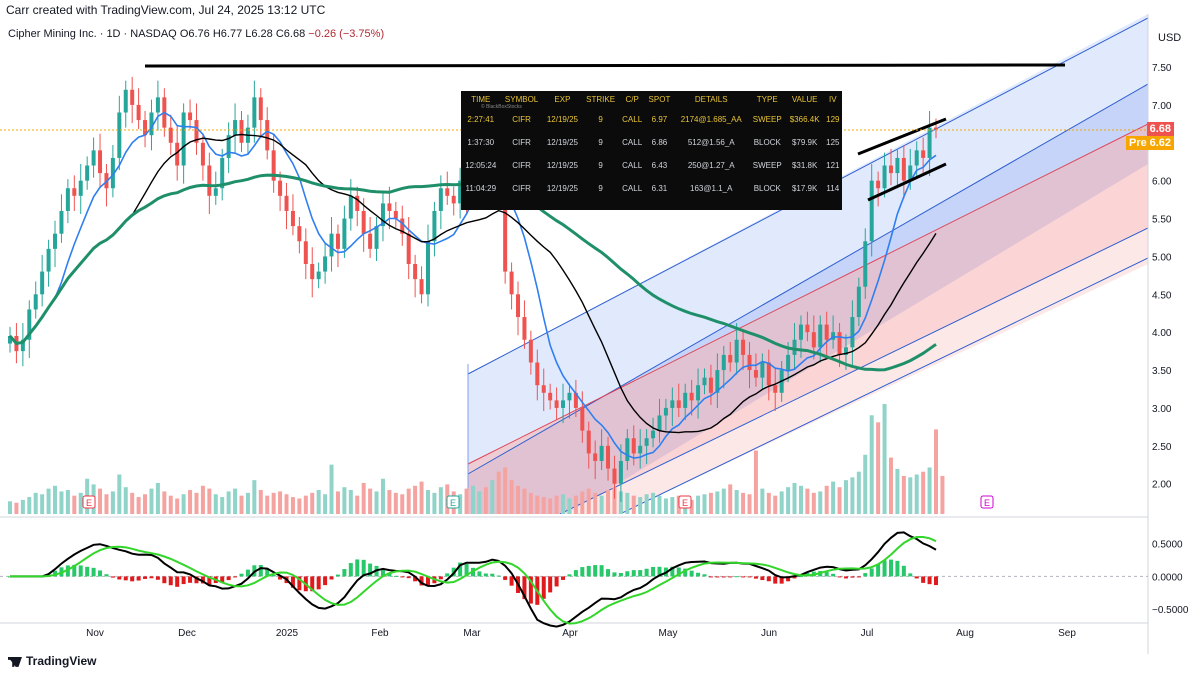 Image resolution: width=1200 pixels, height=674 pixels. I want to click on price-tick-label: 3.00, so click(1162, 409).